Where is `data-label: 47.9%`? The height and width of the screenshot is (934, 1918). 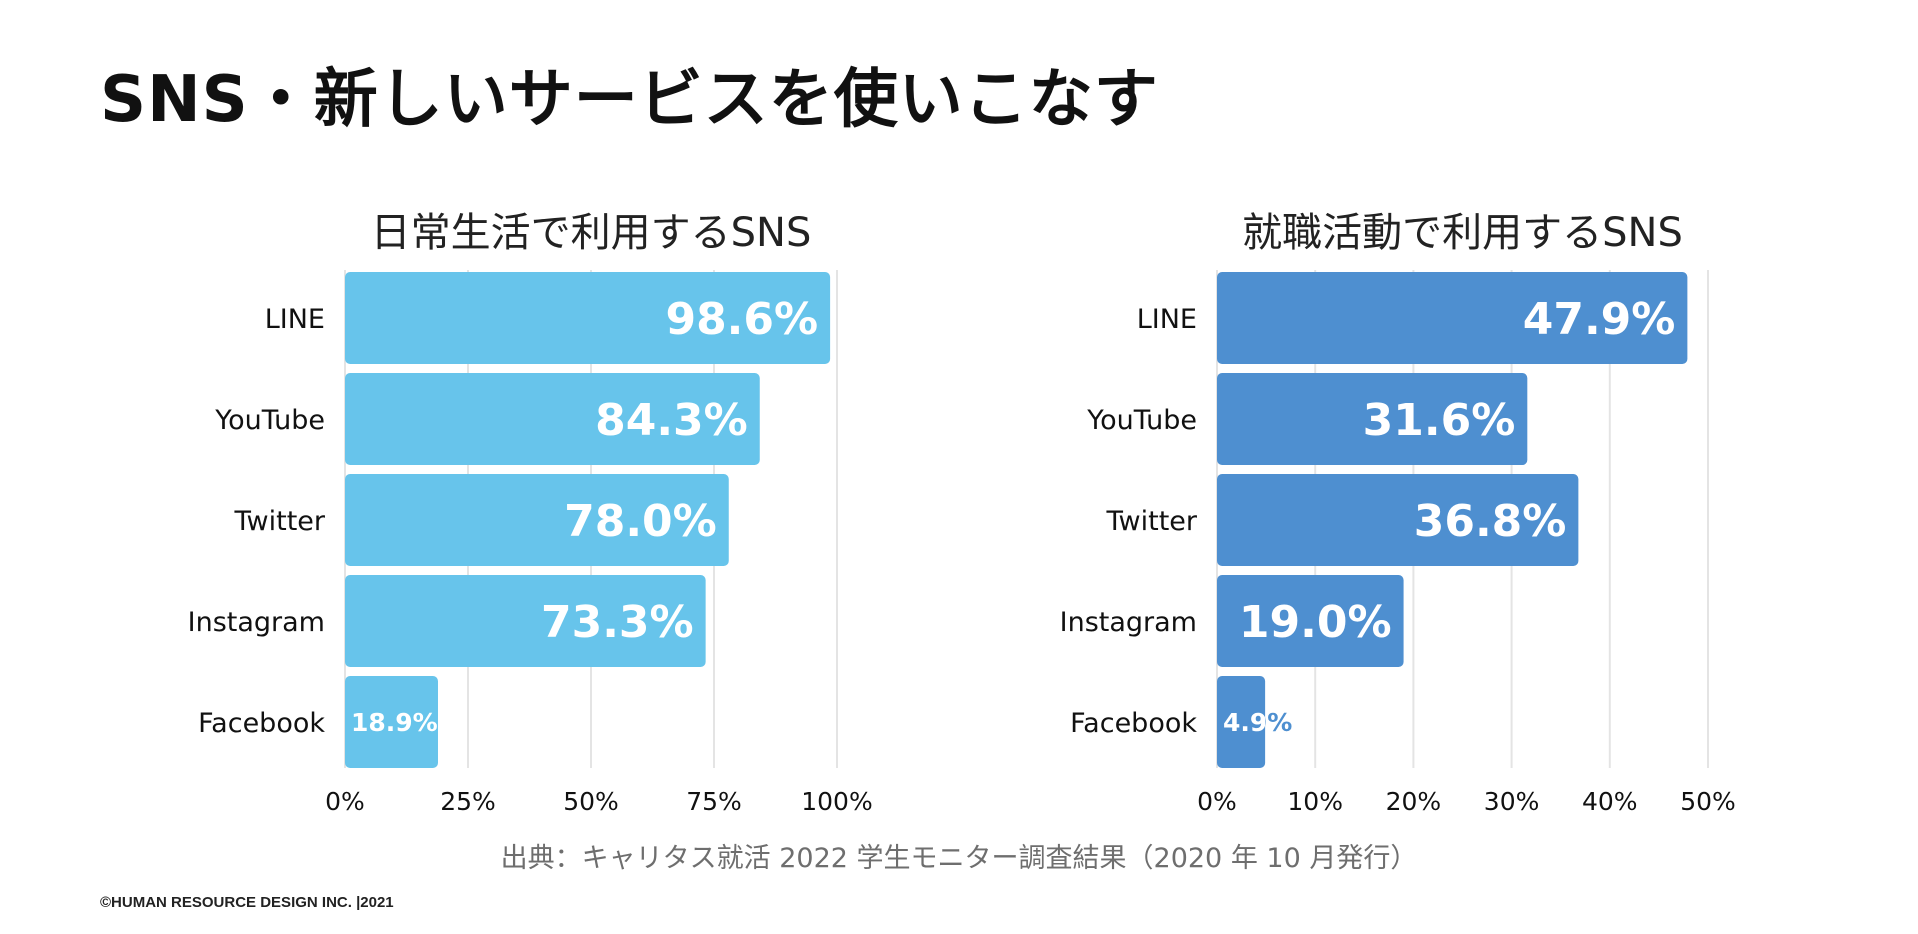
data-label: 47.9% is located at coordinates (1599, 319).